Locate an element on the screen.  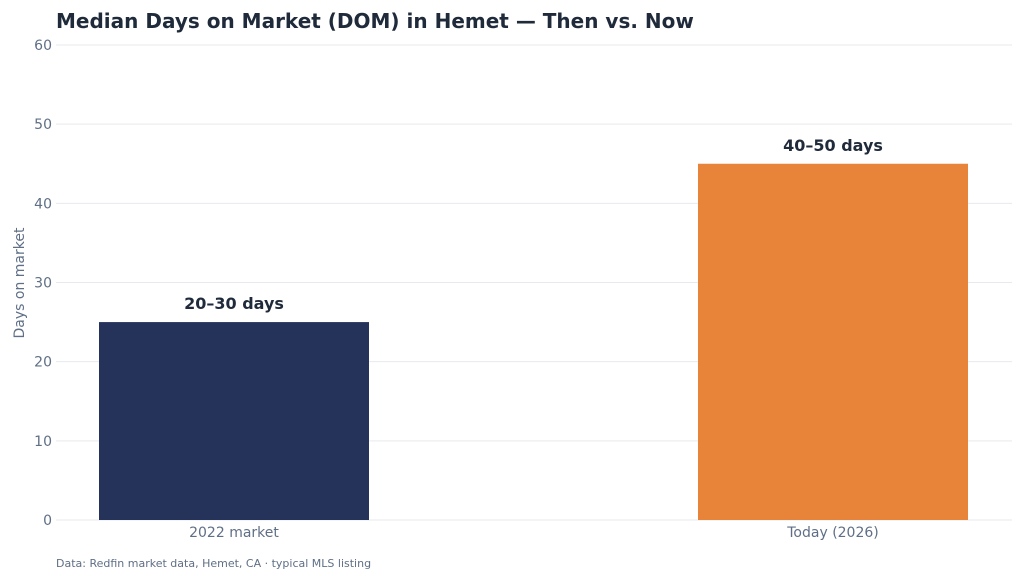
y-tick-label: 50 is located at coordinates (43, 125).